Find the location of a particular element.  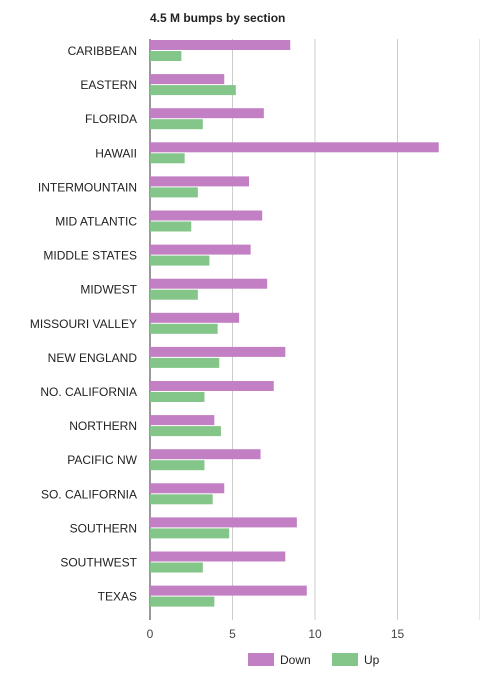

chart-title: 4.5 M bumps by section is located at coordinates (218, 18).